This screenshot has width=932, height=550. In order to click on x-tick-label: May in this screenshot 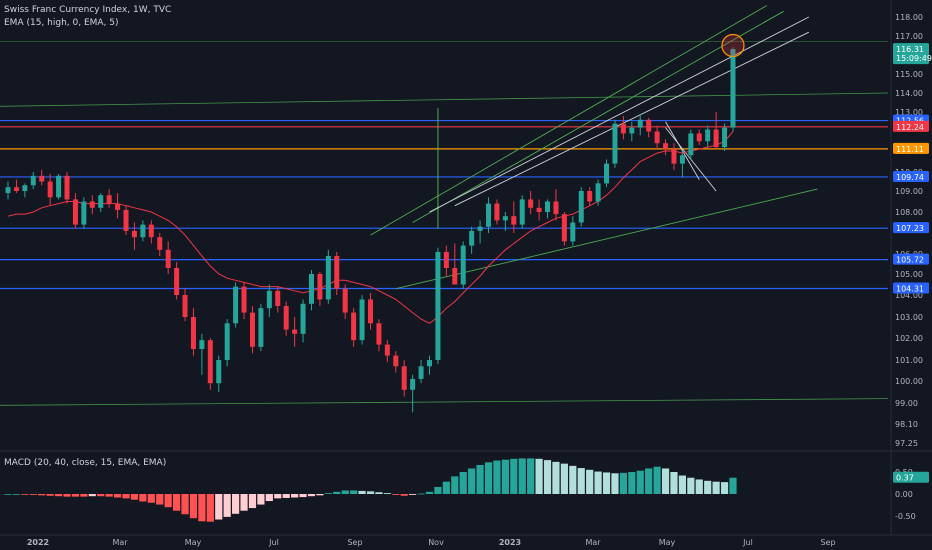, I will do `click(193, 542)`.